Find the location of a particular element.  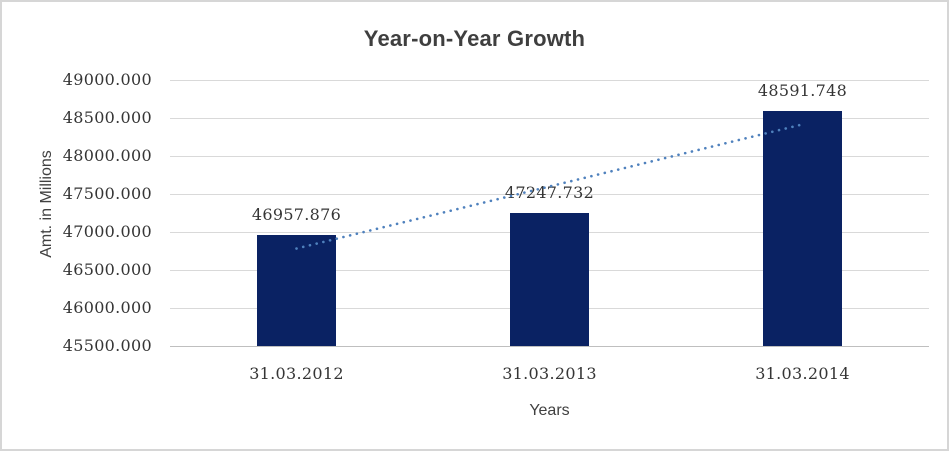

data-label: 46957.876 is located at coordinates (296, 215).